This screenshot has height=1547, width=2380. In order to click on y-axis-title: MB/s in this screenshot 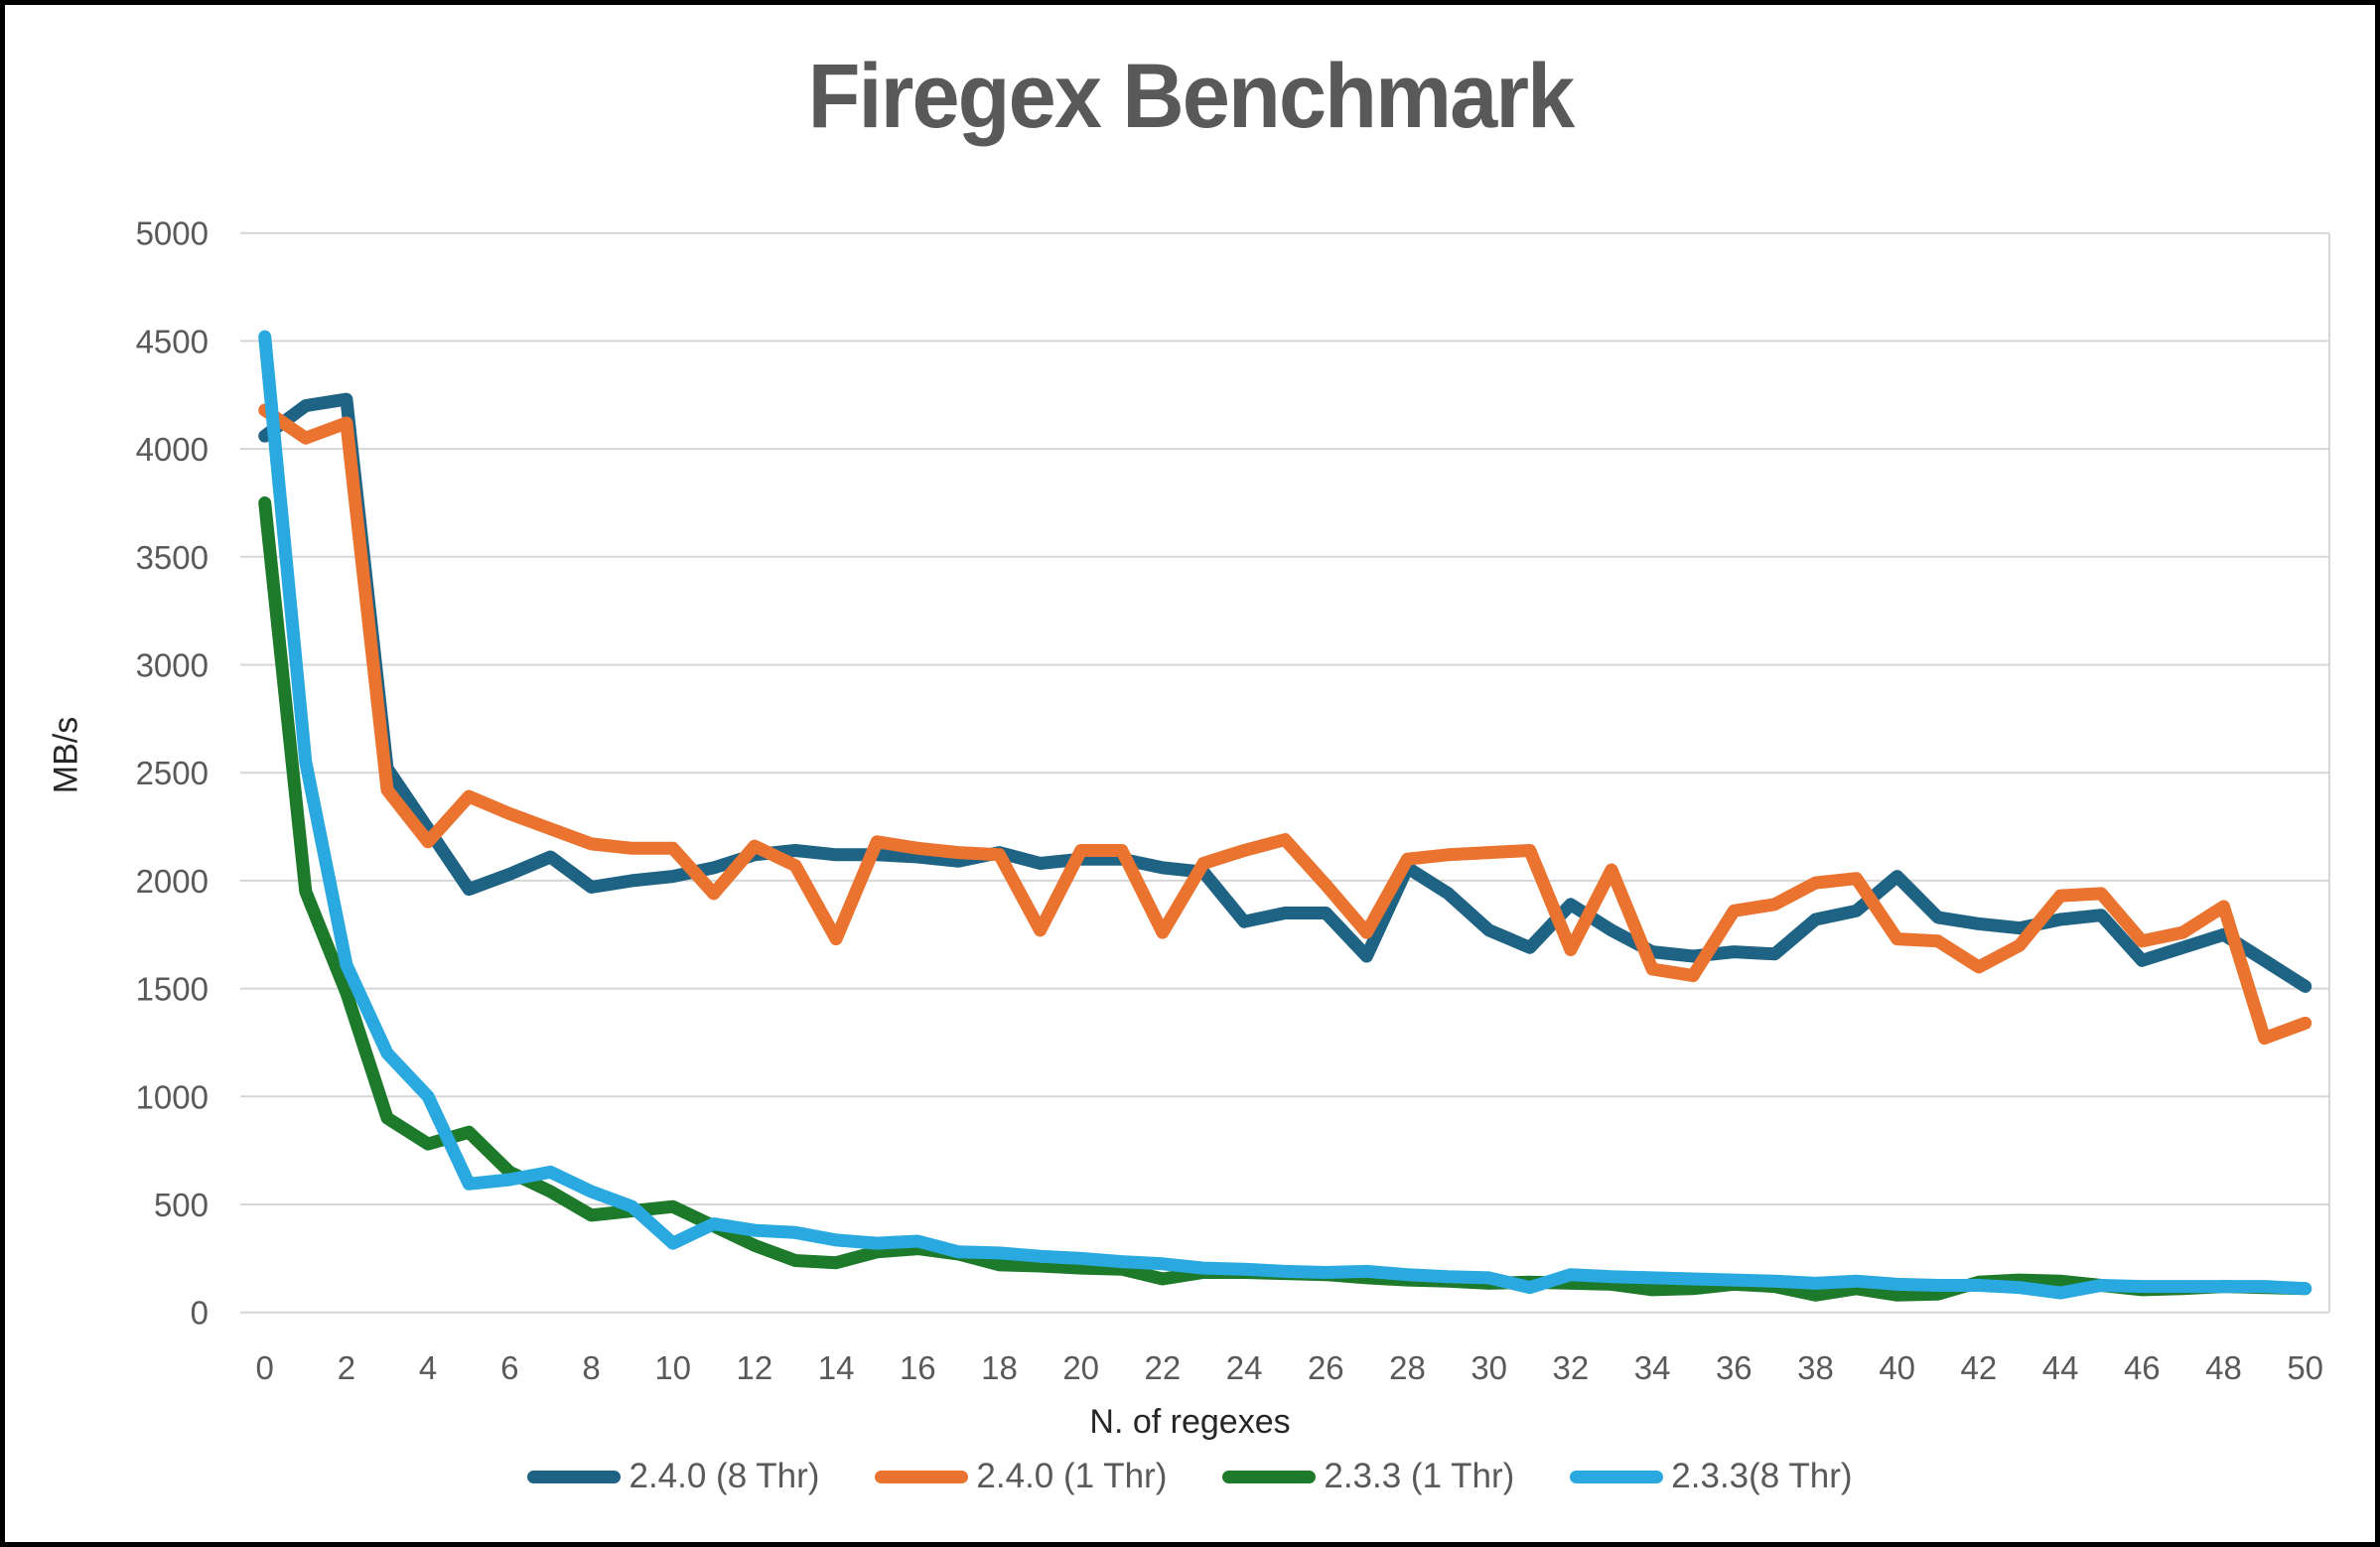, I will do `click(66, 755)`.